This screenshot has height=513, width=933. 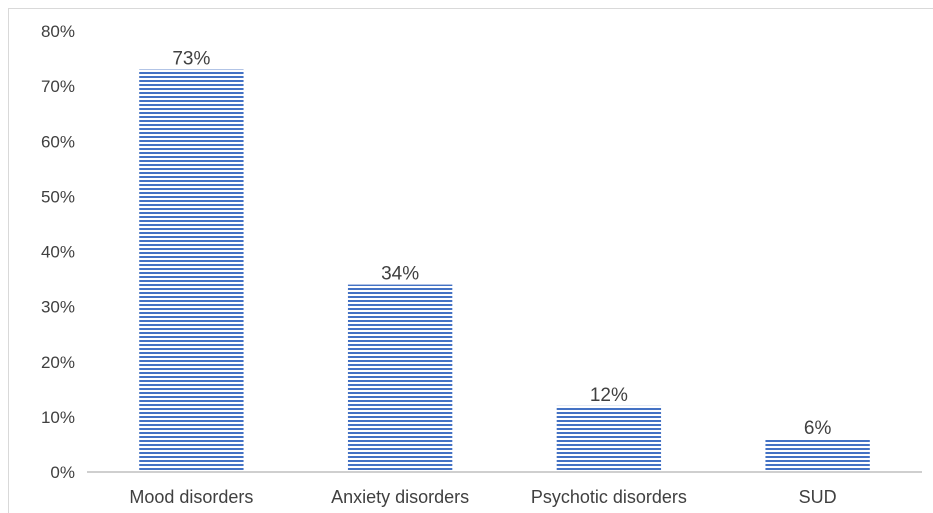 What do you see at coordinates (58, 141) in the screenshot?
I see `y-tick-label: 60%` at bounding box center [58, 141].